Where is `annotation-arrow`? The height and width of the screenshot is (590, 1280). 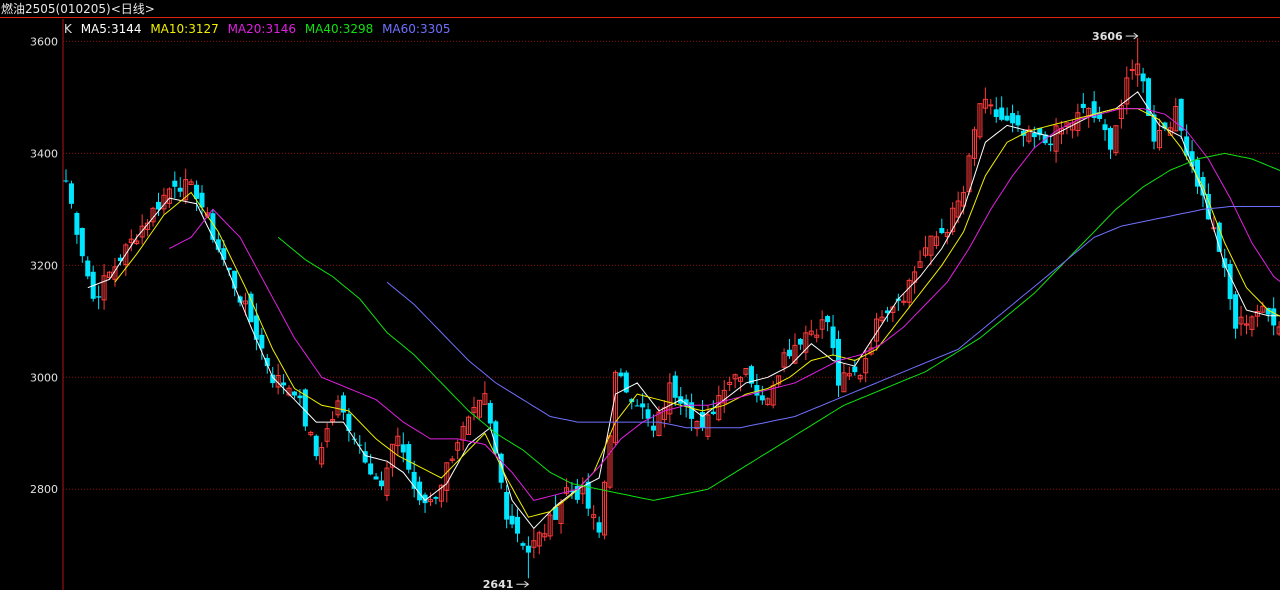
annotation-arrow is located at coordinates (527, 584).